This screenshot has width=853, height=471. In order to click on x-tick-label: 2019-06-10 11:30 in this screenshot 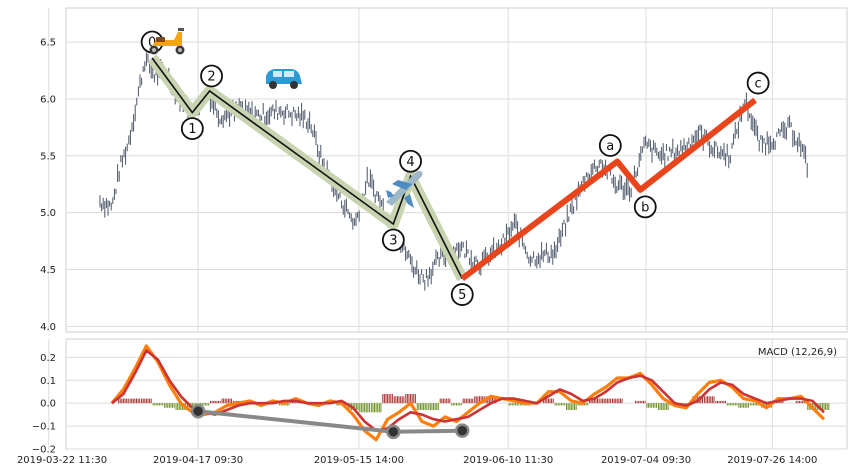, I will do `click(508, 460)`.